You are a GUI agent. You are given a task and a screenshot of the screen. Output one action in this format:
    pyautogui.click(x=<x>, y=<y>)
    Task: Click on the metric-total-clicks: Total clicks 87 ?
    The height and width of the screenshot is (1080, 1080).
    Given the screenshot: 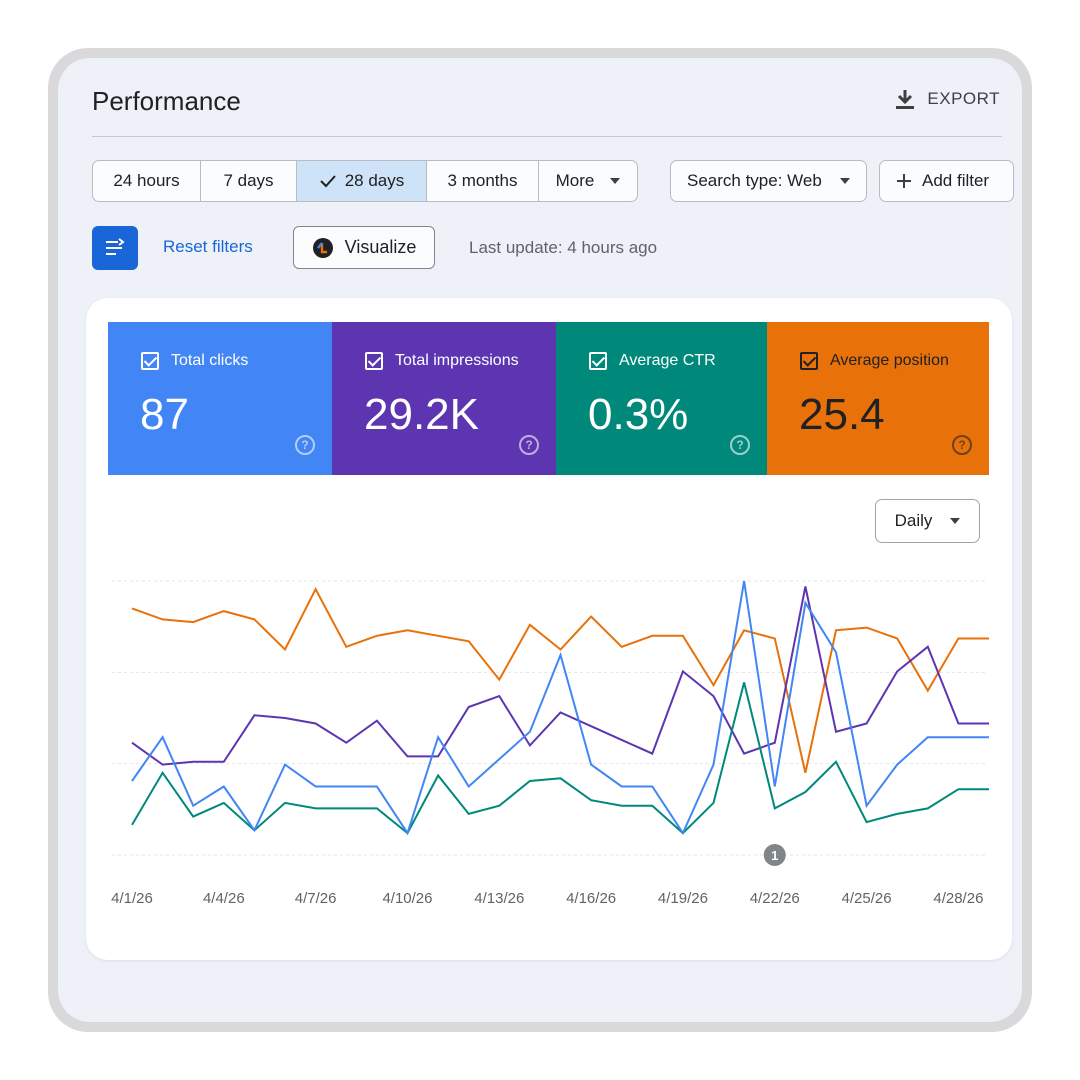 What is the action you would take?
    pyautogui.click(x=220, y=398)
    